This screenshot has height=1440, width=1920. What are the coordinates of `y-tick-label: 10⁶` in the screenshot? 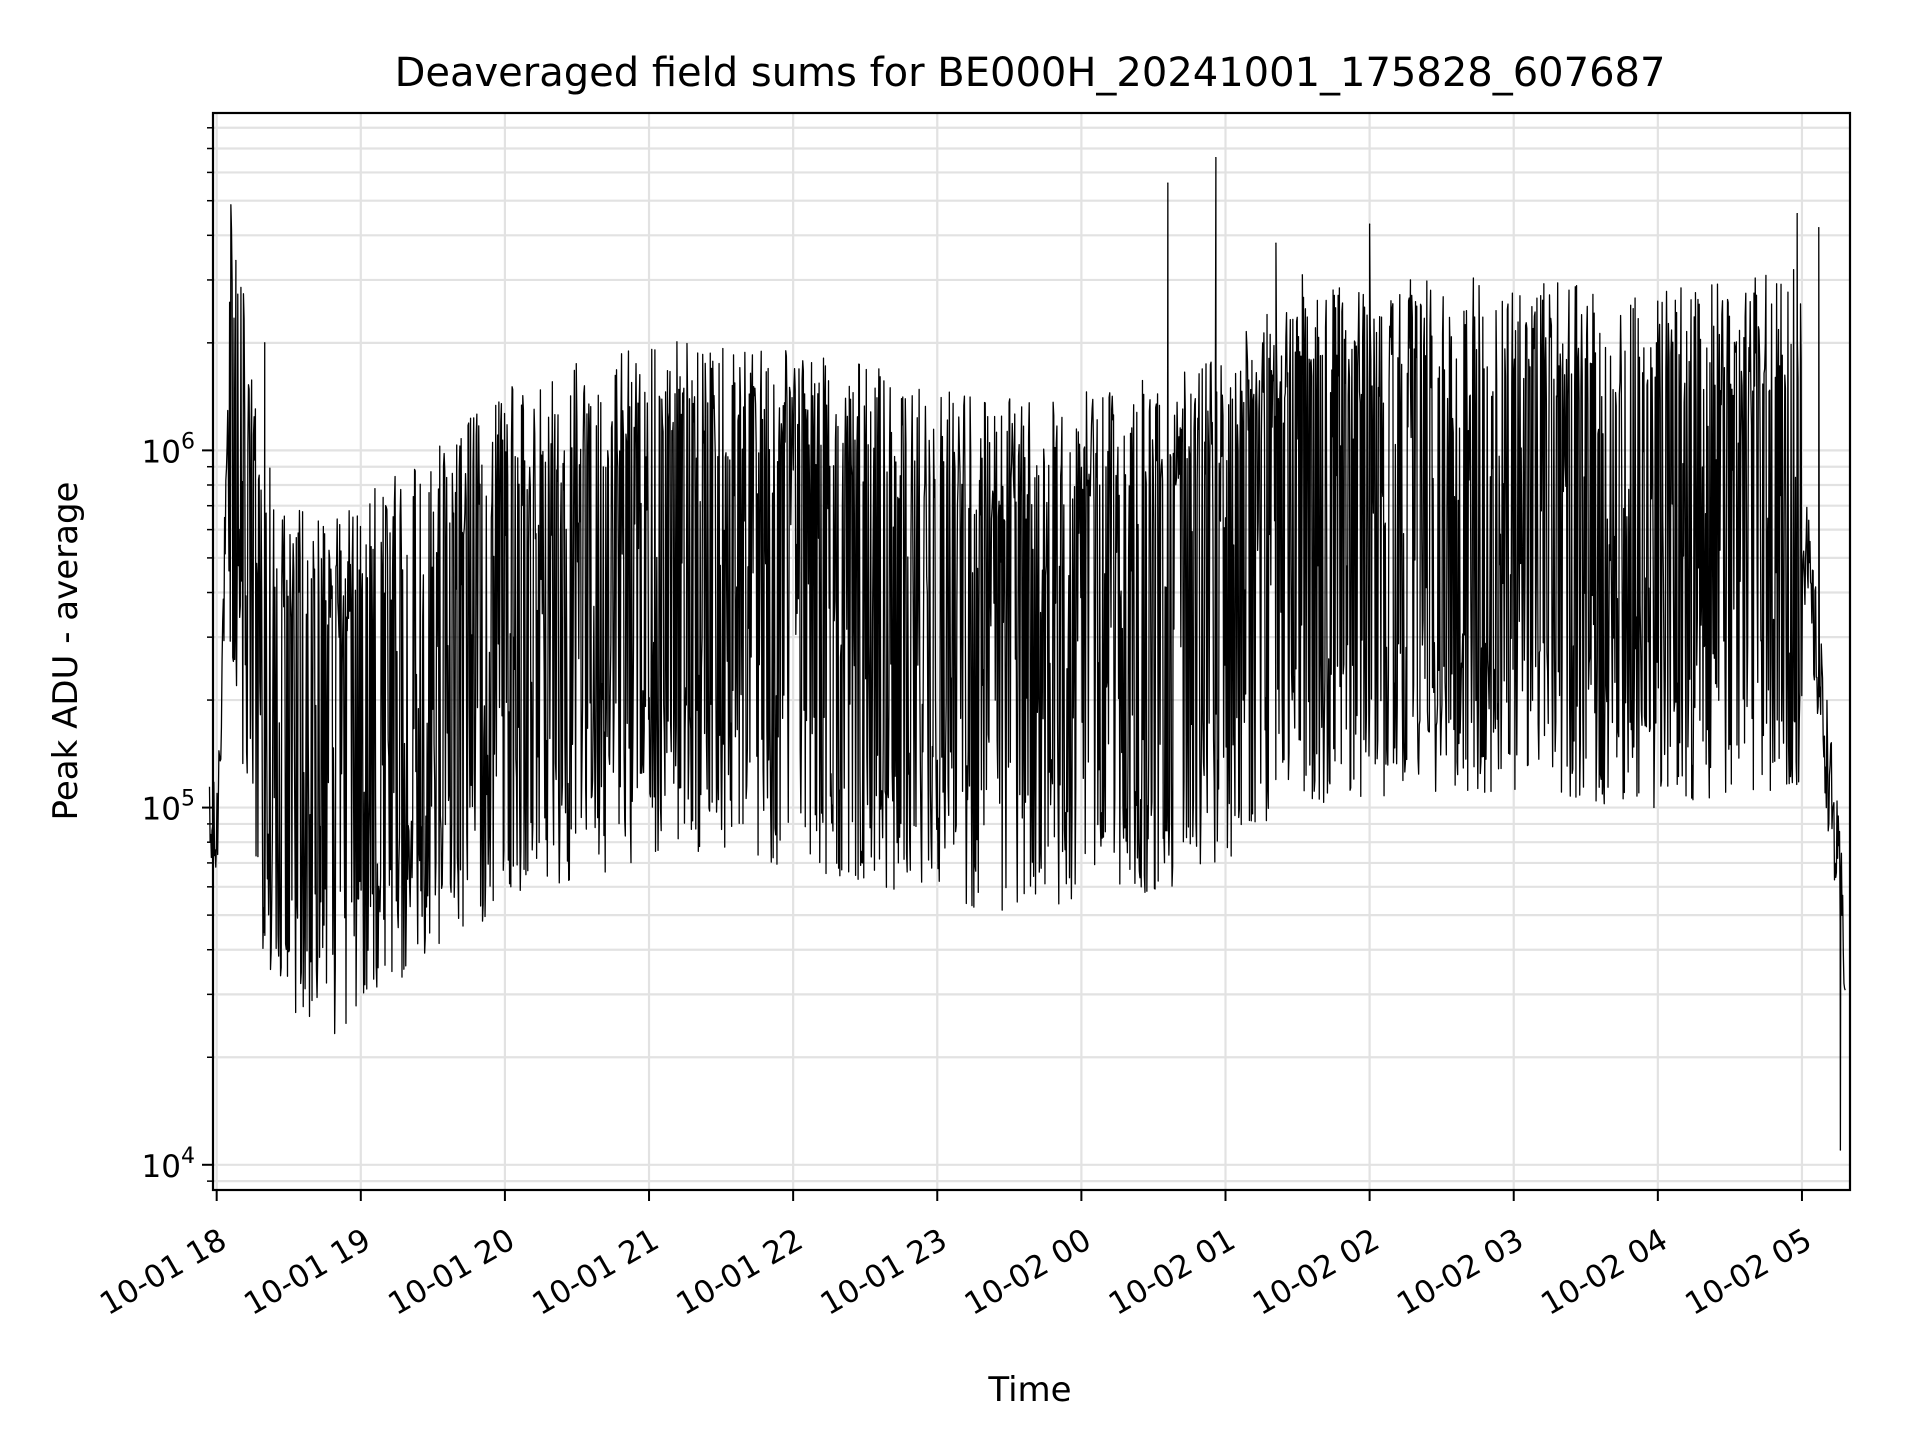 It's located at (168, 449).